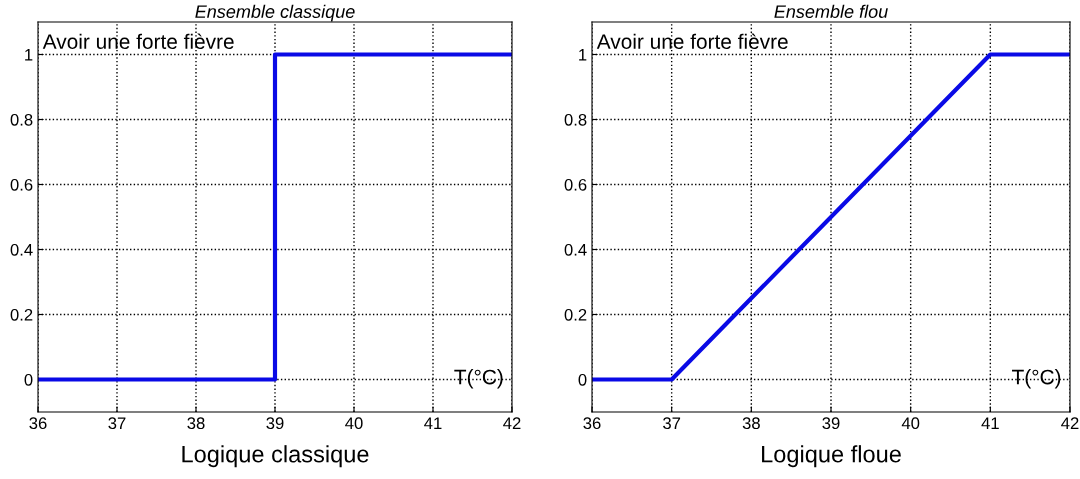 The image size is (1080, 479). I want to click on text: Logique classique, so click(275, 456).